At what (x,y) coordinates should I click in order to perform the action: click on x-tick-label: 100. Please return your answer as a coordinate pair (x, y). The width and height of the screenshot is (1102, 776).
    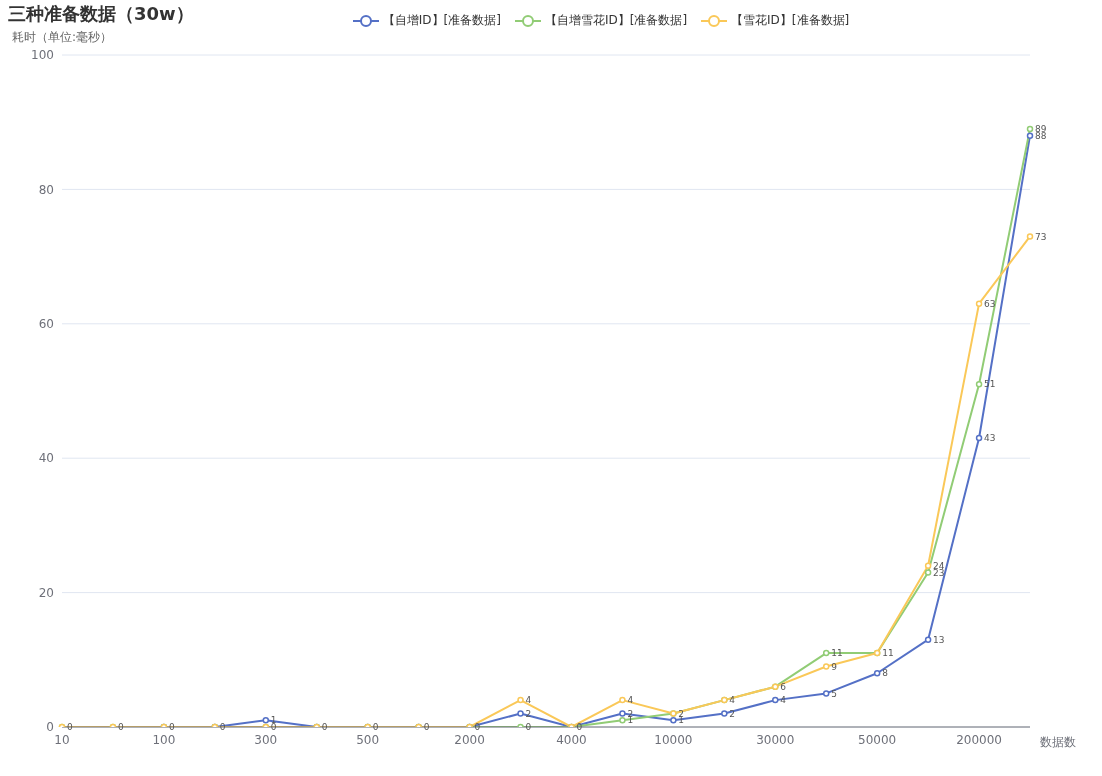
    Looking at the image, I should click on (164, 739).